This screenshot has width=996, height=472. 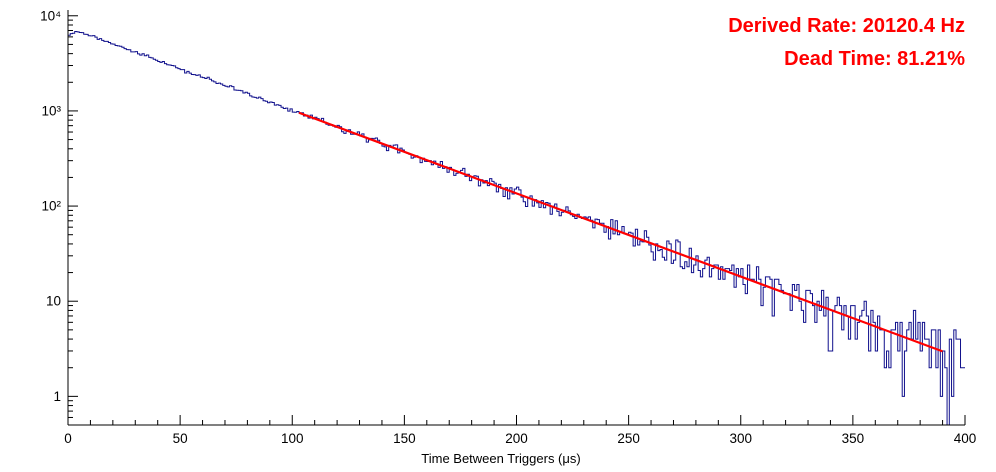 What do you see at coordinates (740, 438) in the screenshot?
I see `x-tick-label: 300` at bounding box center [740, 438].